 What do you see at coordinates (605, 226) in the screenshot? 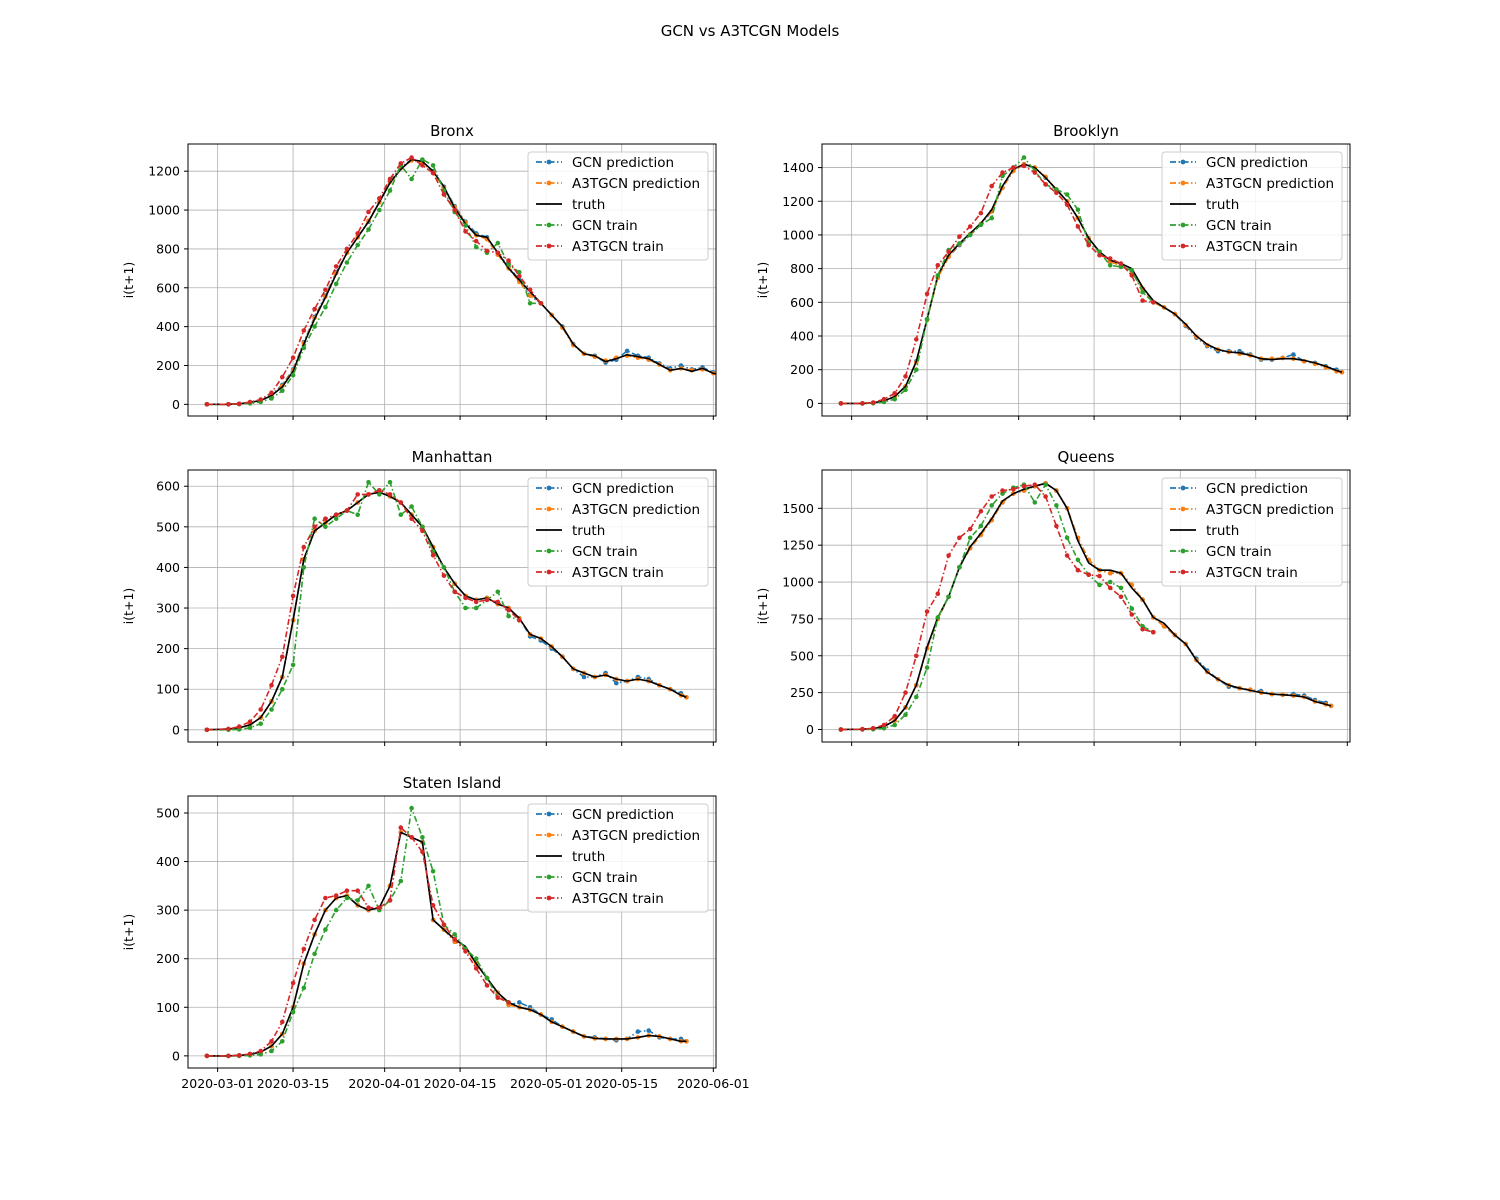
I see `legend-label: GCN train` at bounding box center [605, 226].